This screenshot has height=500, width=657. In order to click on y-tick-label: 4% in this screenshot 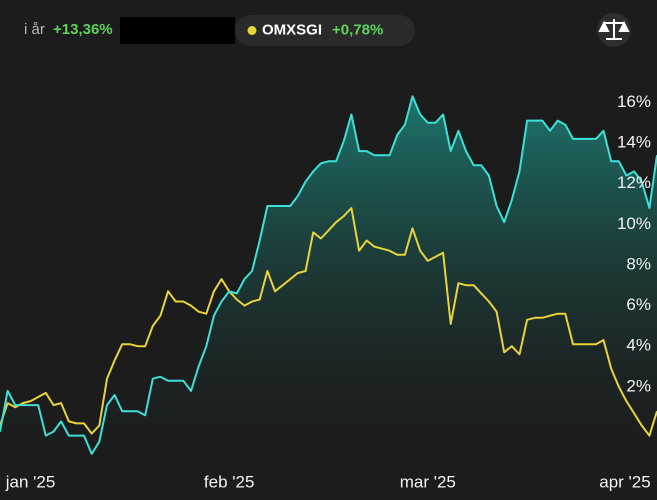, I will do `click(638, 345)`.